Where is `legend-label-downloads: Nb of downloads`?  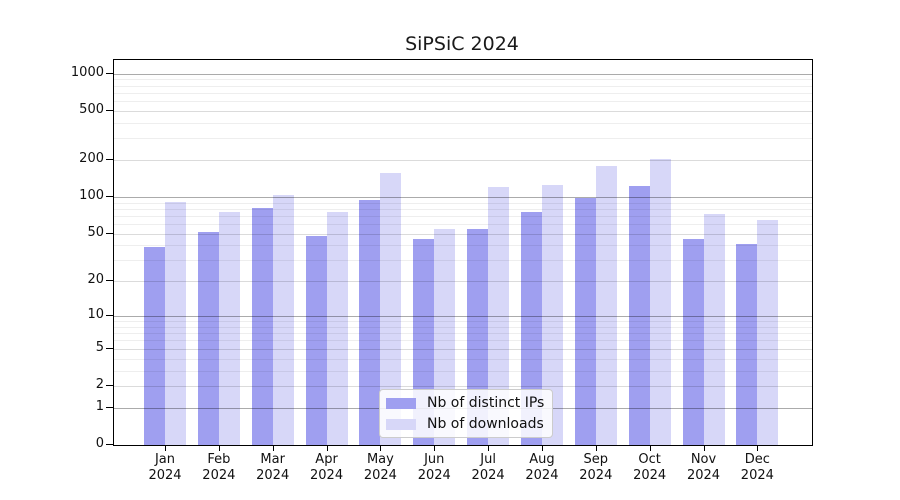
legend-label-downloads: Nb of downloads is located at coordinates (485, 424).